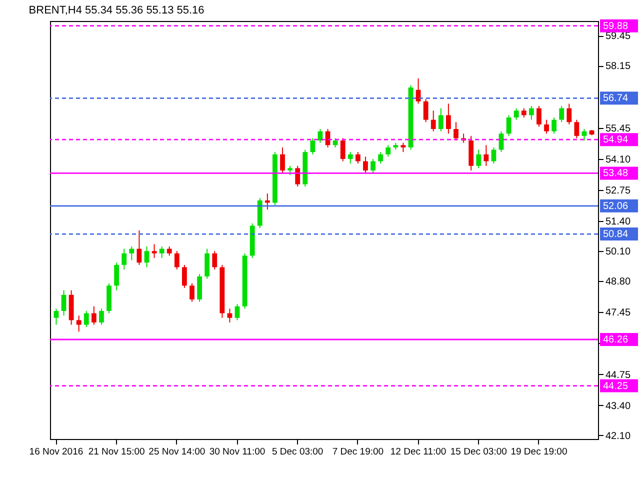 Image resolution: width=640 pixels, height=480 pixels. I want to click on x-tick-label: 5 Dec 03:00, so click(298, 452).